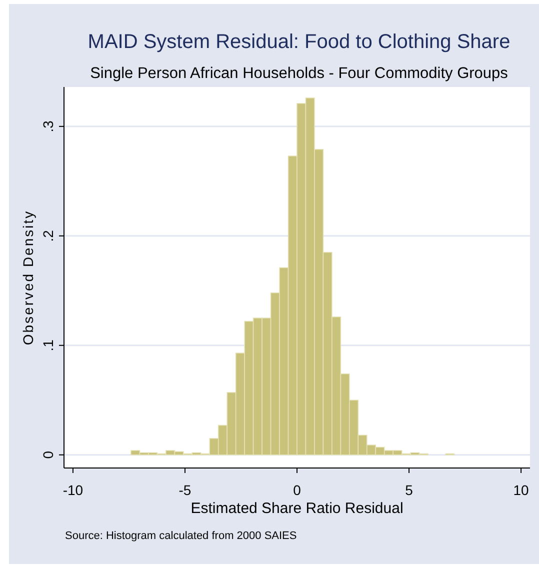  What do you see at coordinates (28, 278) in the screenshot?
I see `y-axis-title: Observed Density` at bounding box center [28, 278].